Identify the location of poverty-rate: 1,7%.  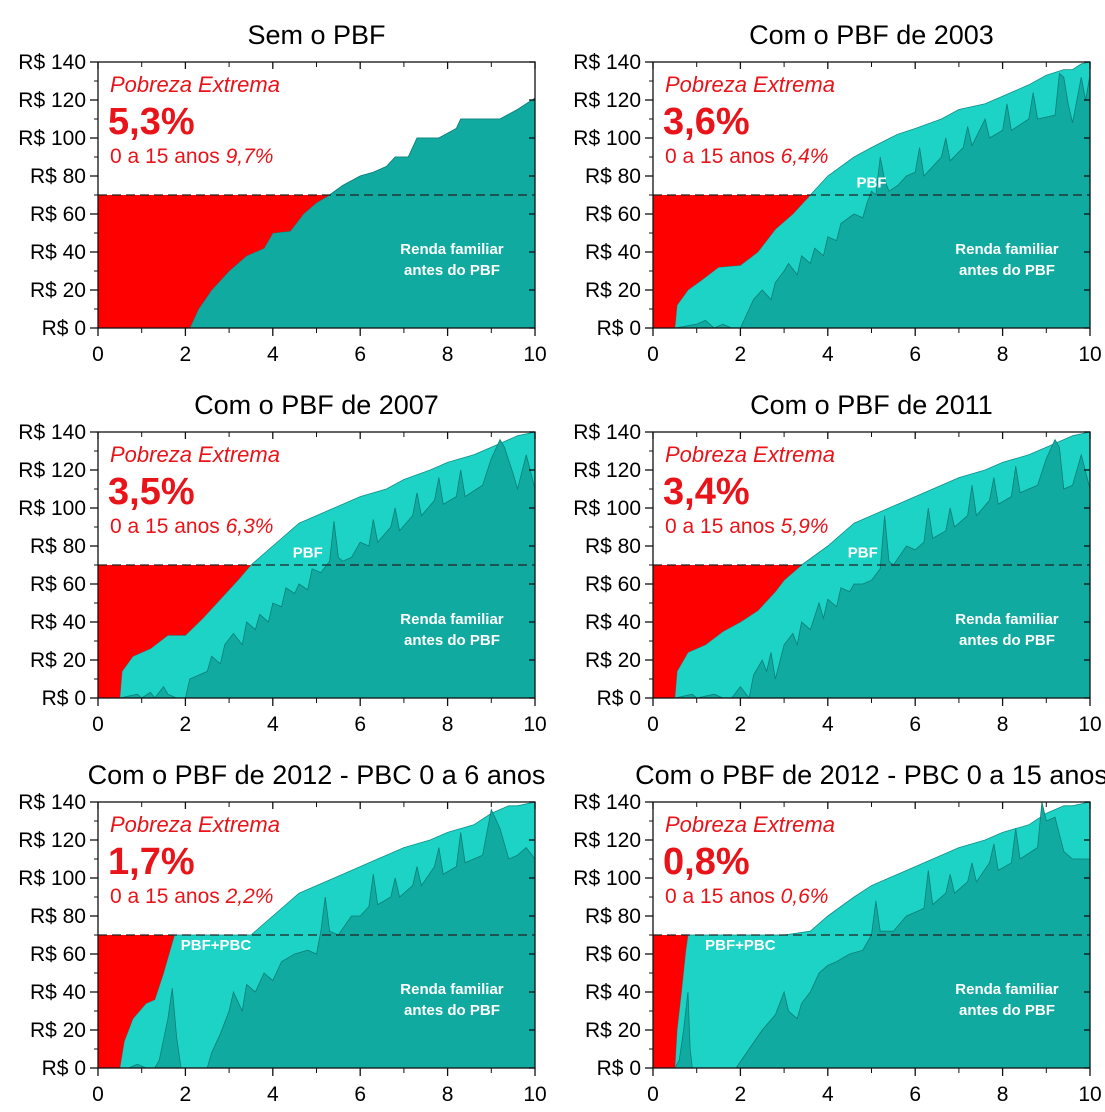
(151, 862).